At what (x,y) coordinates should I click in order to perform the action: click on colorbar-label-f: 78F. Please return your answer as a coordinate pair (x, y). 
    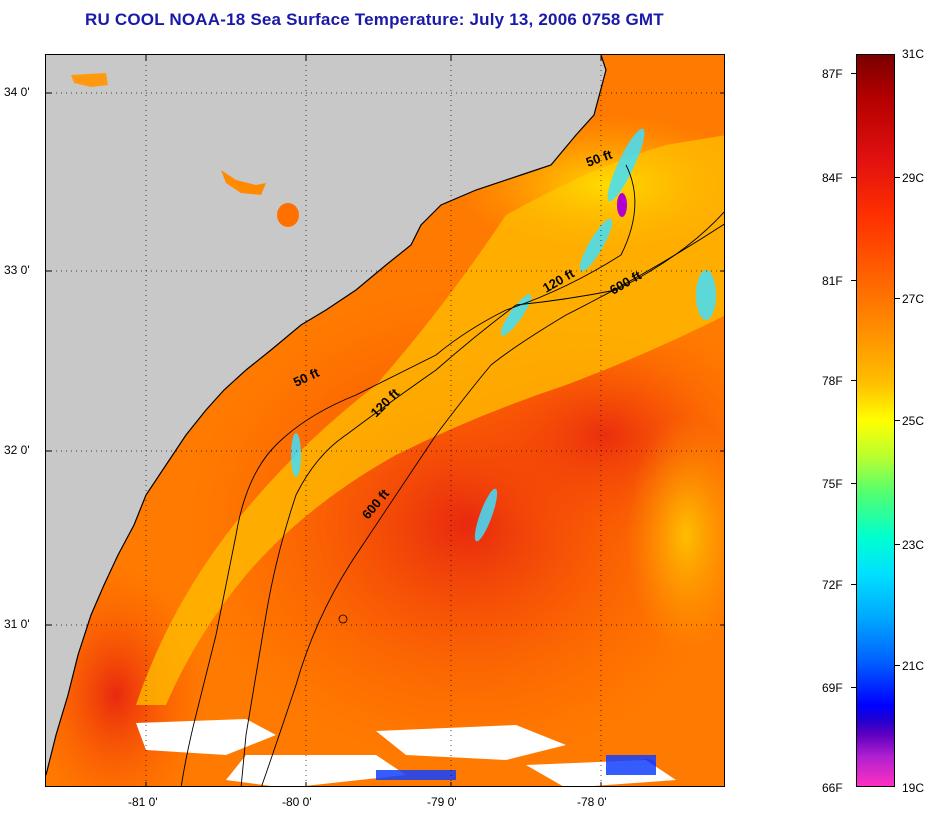
    Looking at the image, I should click on (832, 381).